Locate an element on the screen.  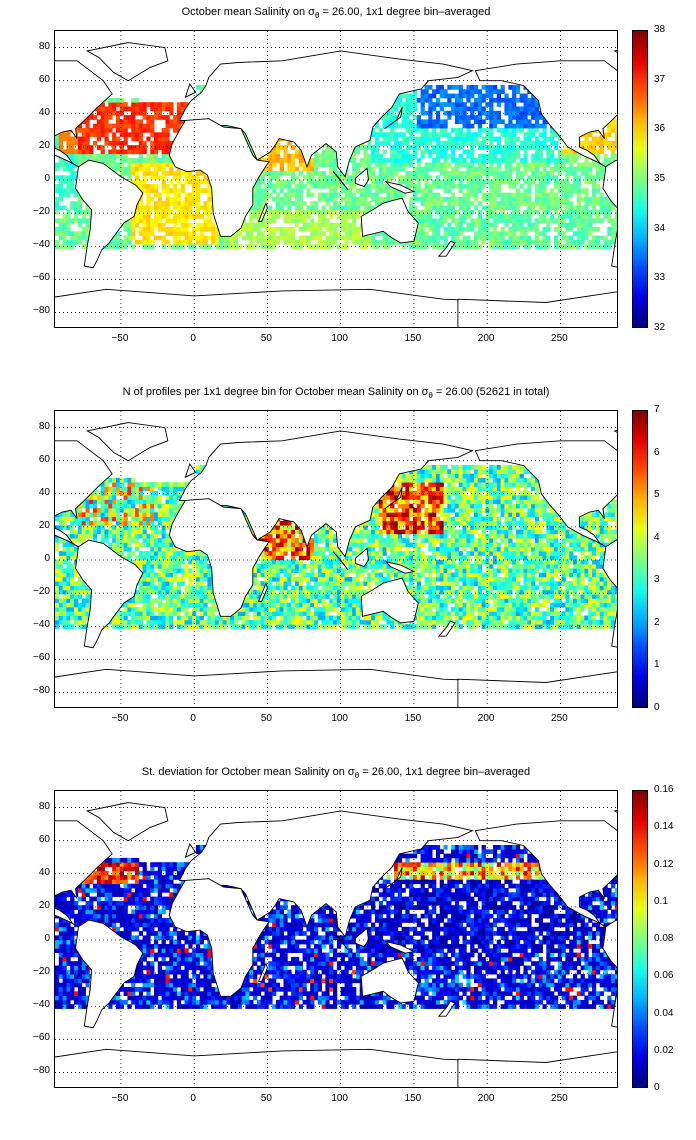
colorbar-tick-label: 0.04 is located at coordinates (664, 1013).